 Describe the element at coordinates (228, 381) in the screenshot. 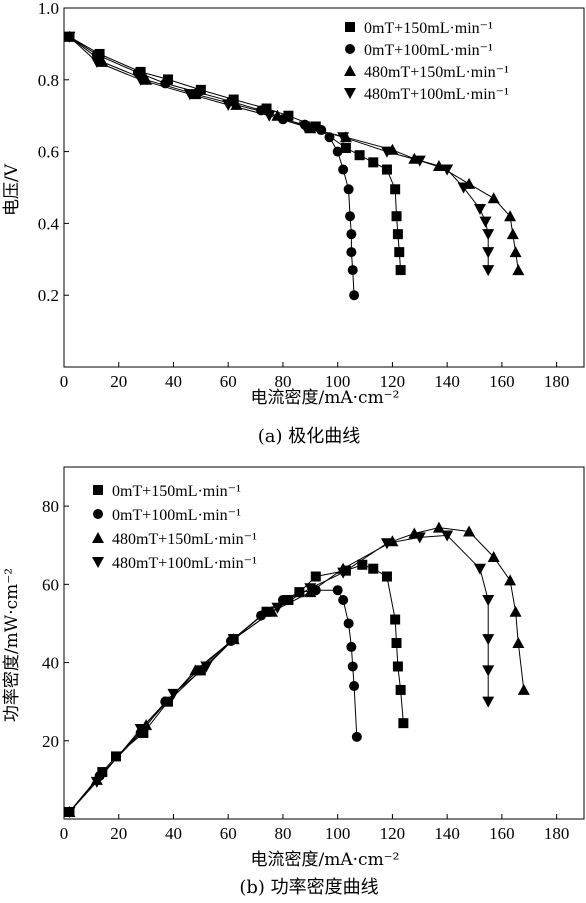

I see `x-tick-label: 60` at that location.